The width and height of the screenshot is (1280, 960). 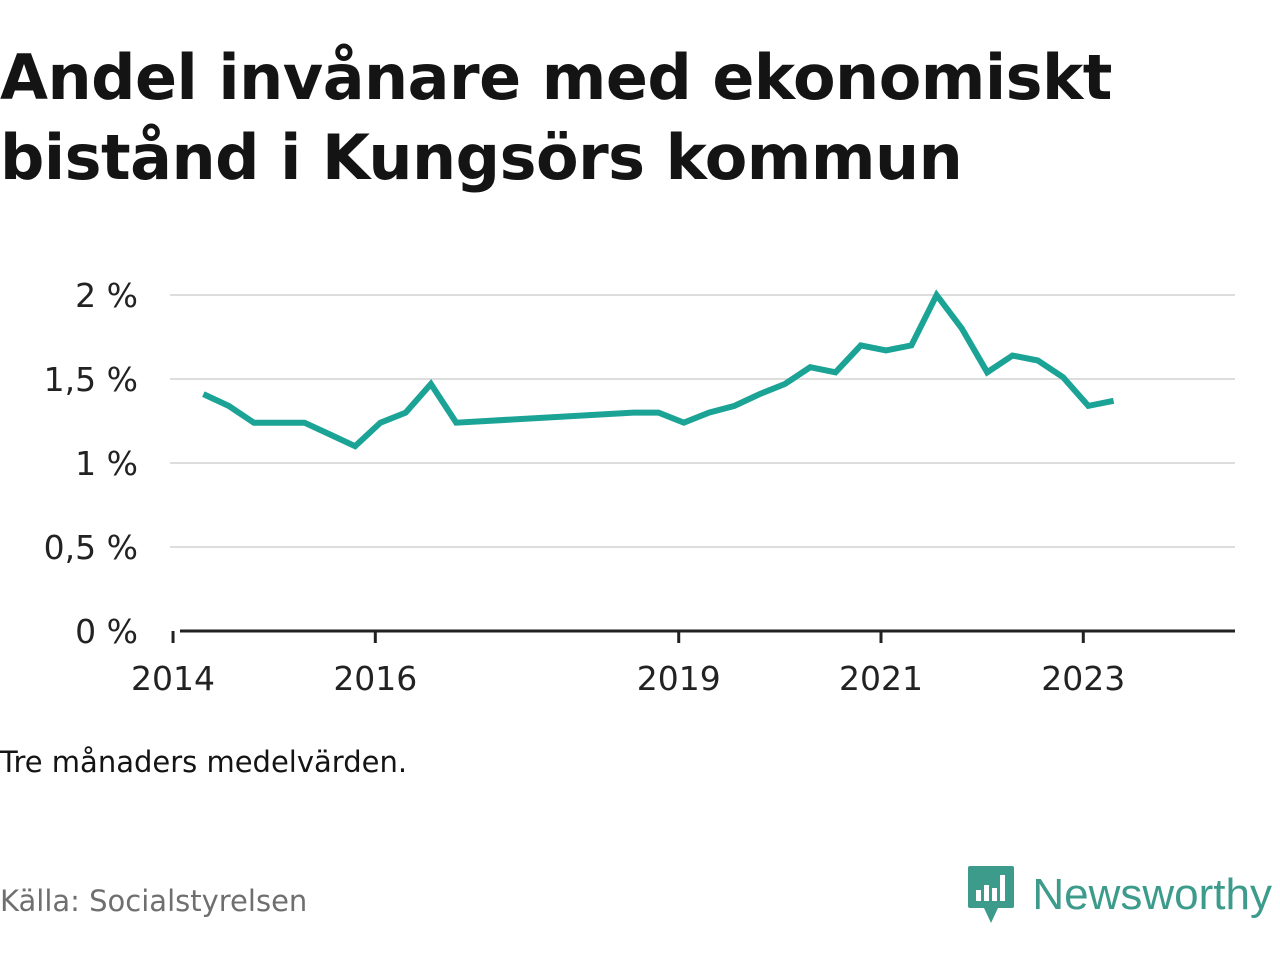 I want to click on x-tick-label: 2019, so click(x=679, y=678).